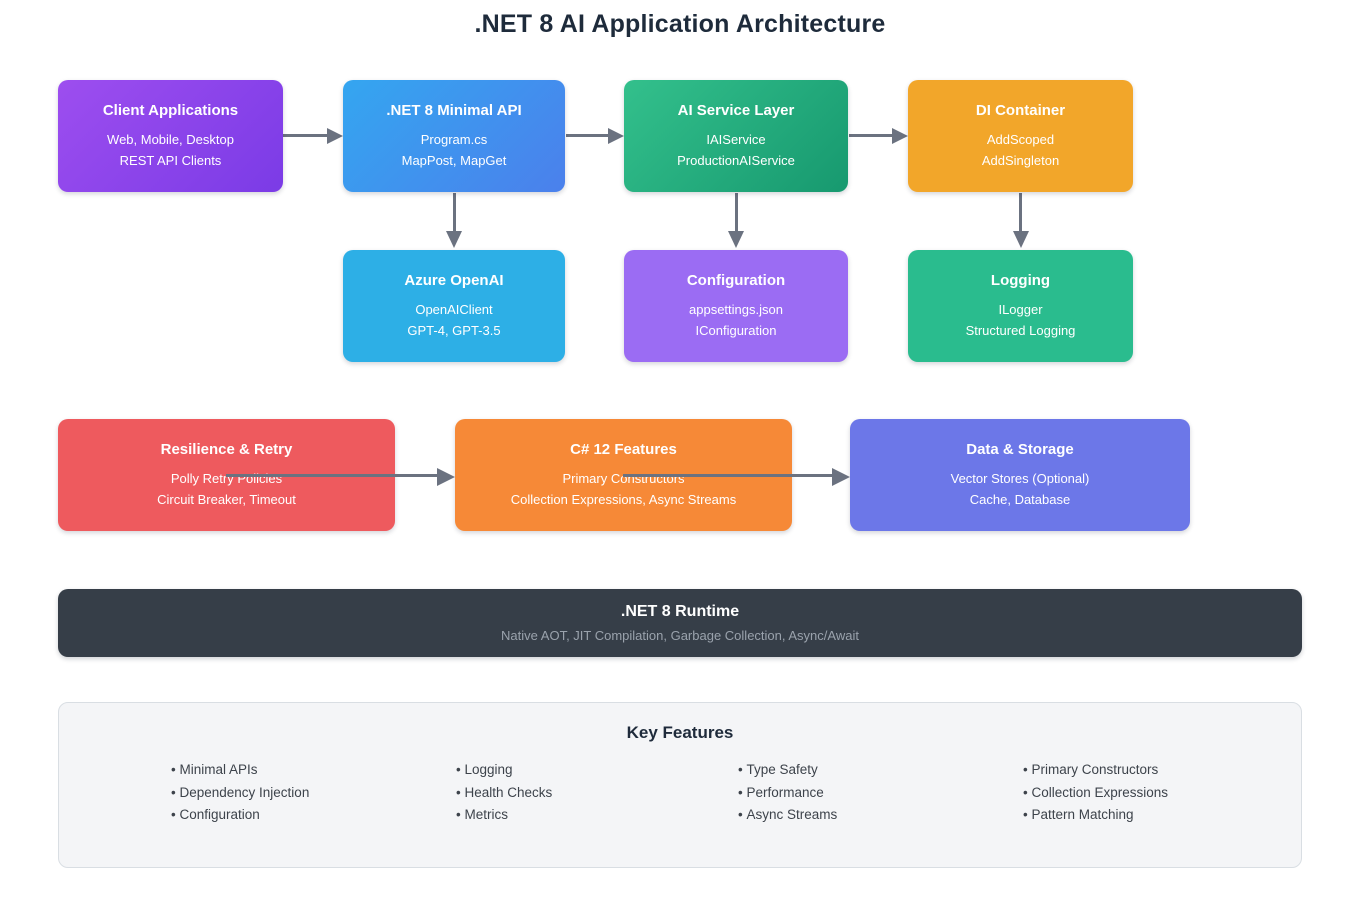  I want to click on node-subtitle: OpenAIClient, so click(454, 309).